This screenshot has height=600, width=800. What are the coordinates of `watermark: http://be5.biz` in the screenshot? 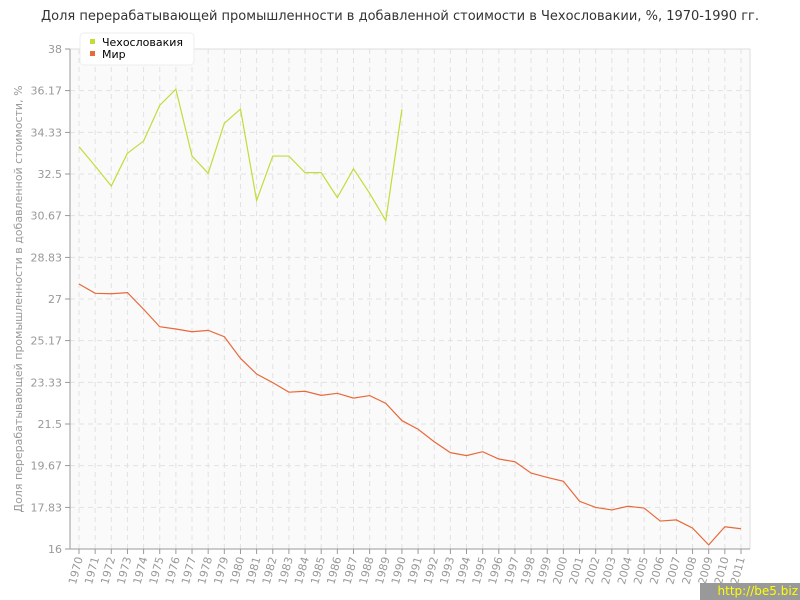 It's located at (750, 591).